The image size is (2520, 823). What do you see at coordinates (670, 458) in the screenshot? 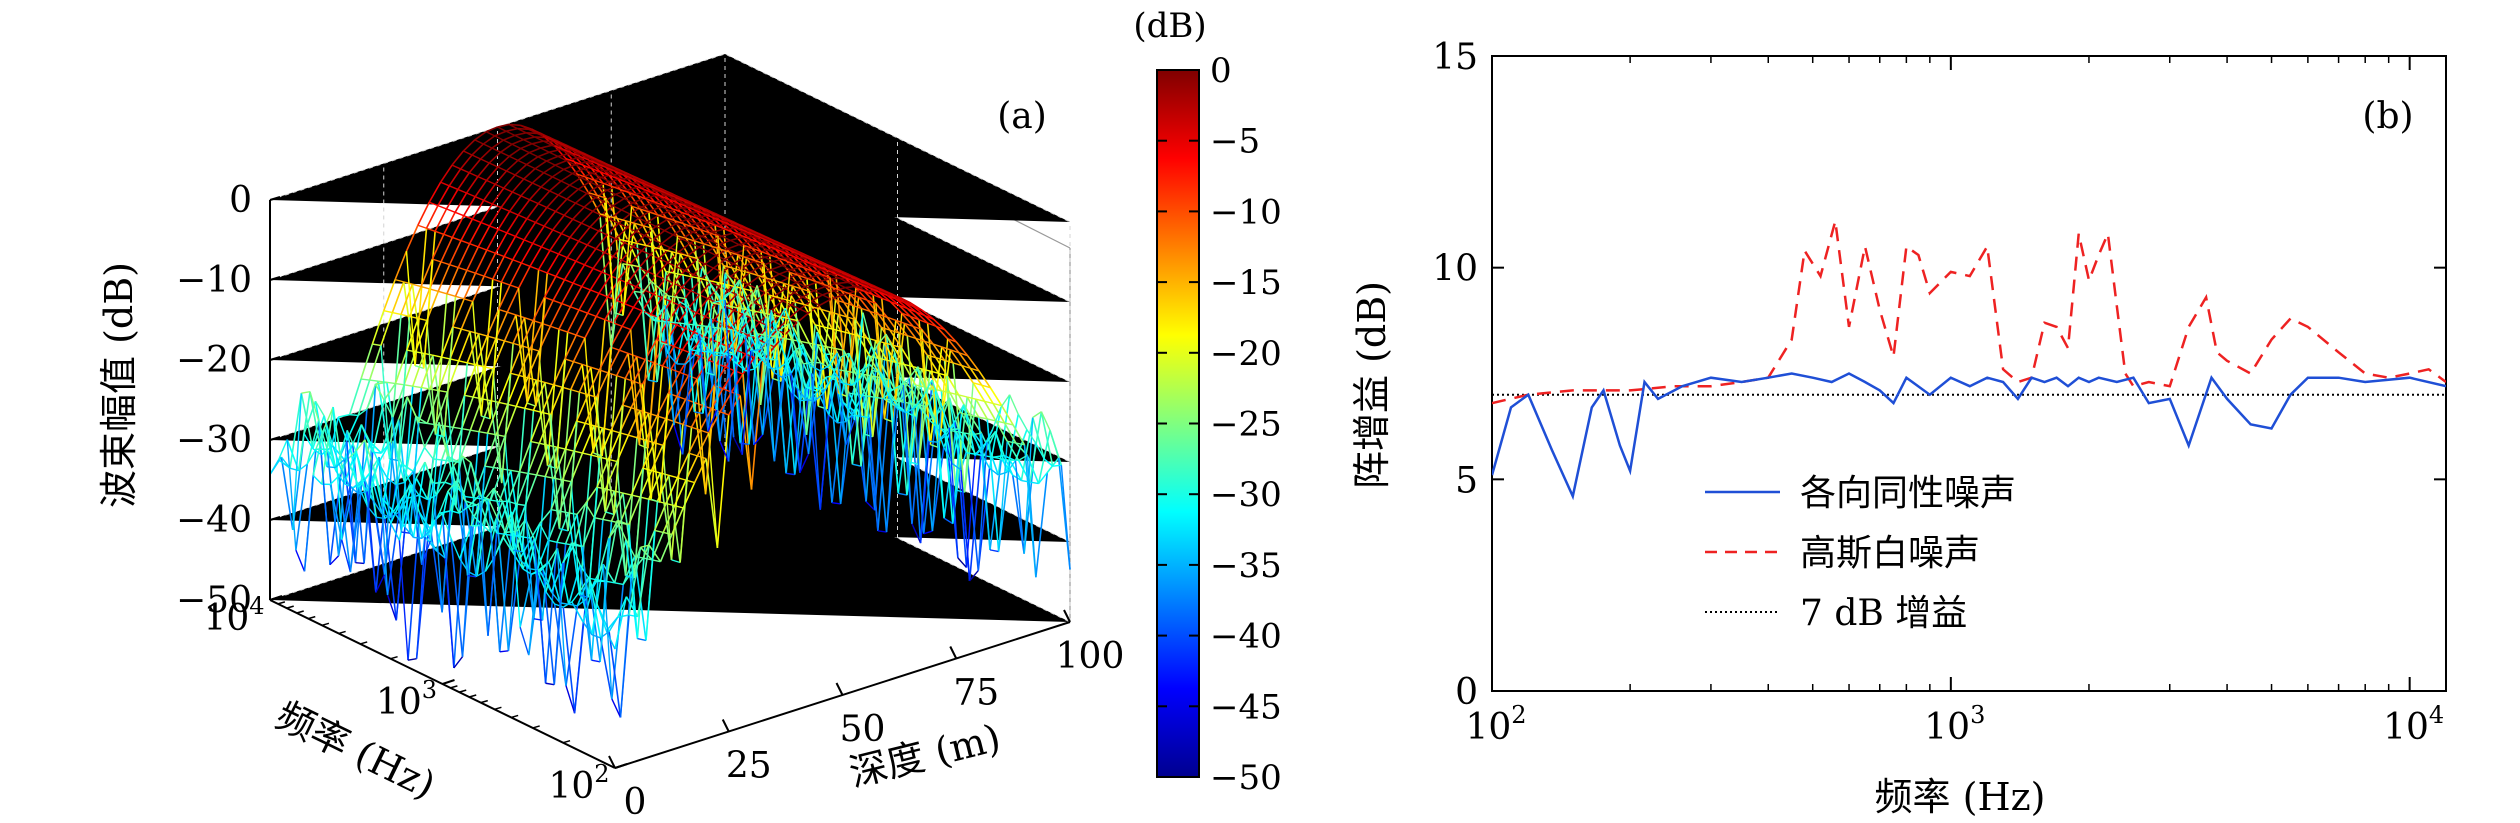
I see `grid-line-z` at bounding box center [670, 458].